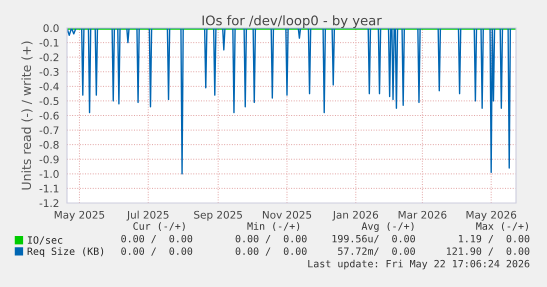 The width and height of the screenshot is (547, 287). What do you see at coordinates (49, 144) in the screenshot?
I see `y-tick-label: -0.8` at bounding box center [49, 144].